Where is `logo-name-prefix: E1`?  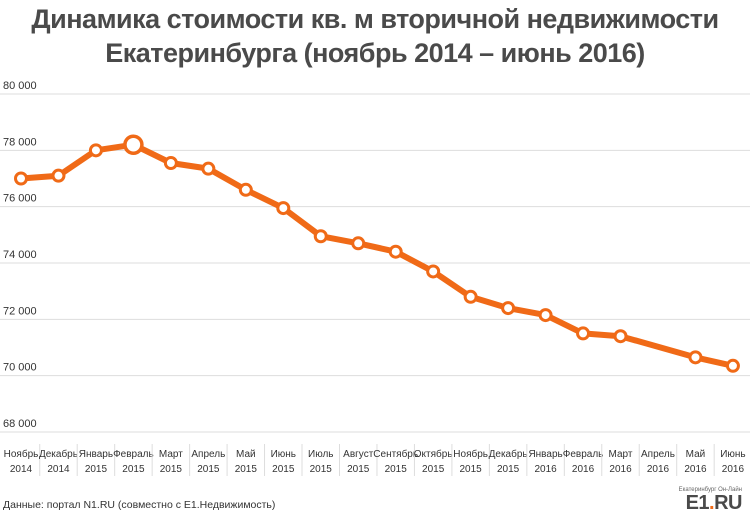 logo-name-prefix: E1 is located at coordinates (697, 503).